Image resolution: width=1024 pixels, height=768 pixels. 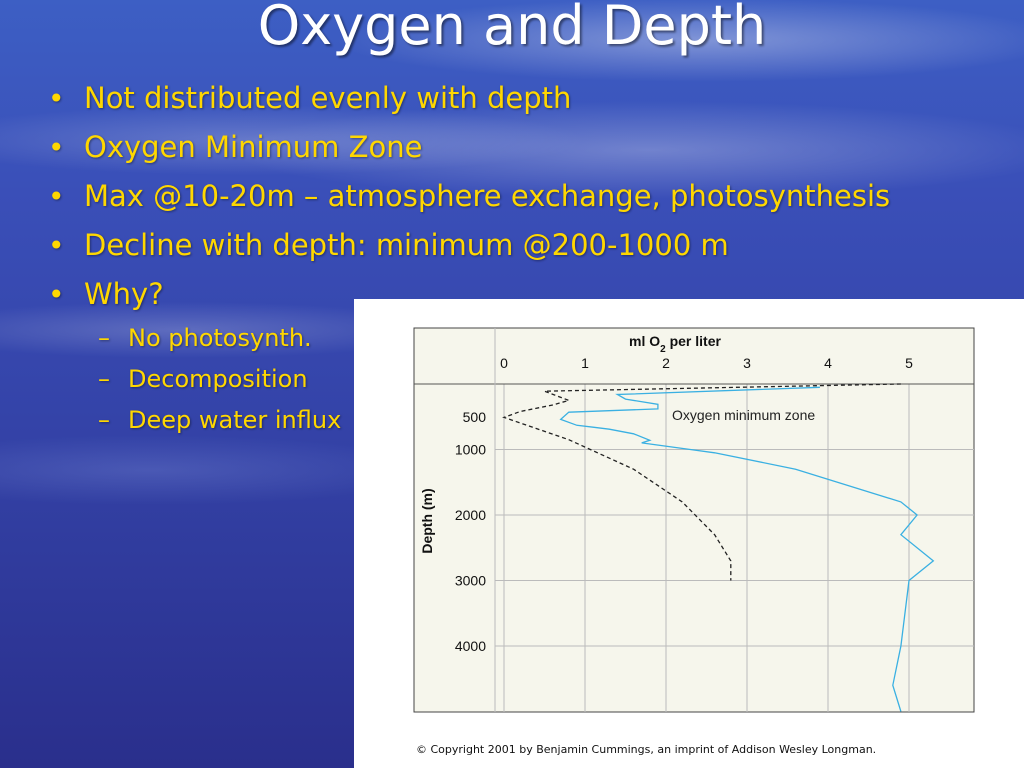 I want to click on sub-bullet-item: – Decomposition, so click(x=219, y=379).